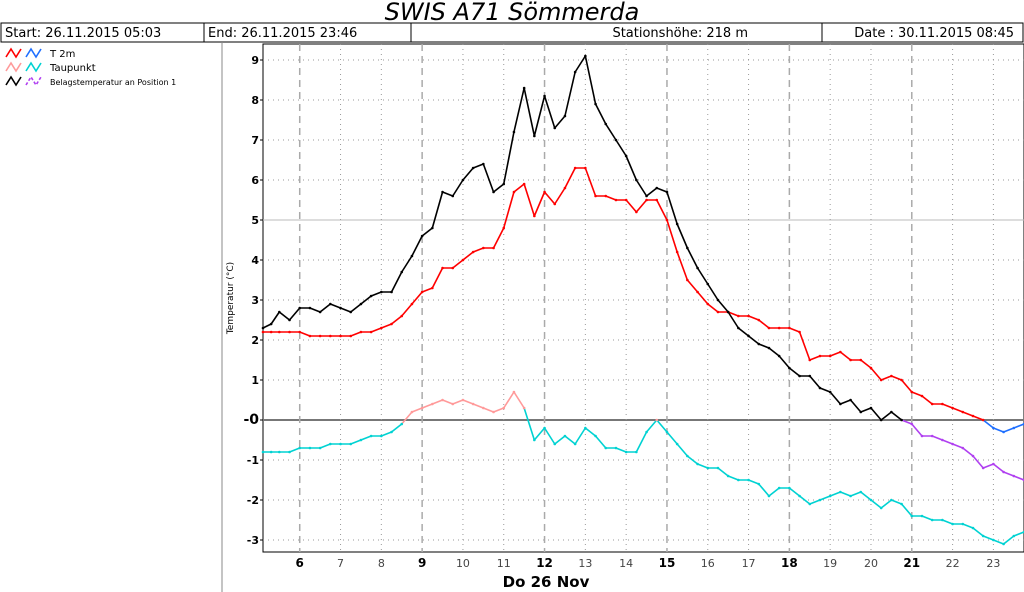 The width and height of the screenshot is (1024, 592). What do you see at coordinates (708, 563) in the screenshot?
I see `x-tick-label: 16` at bounding box center [708, 563].